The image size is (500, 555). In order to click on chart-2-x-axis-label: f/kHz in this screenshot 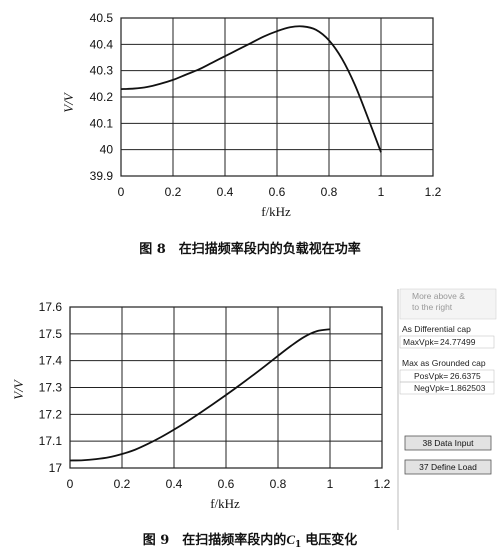, I will do `click(225, 503)`.